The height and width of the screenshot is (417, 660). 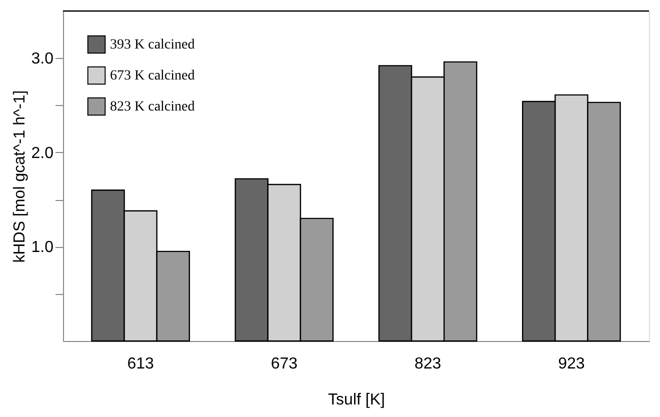 What do you see at coordinates (152, 45) in the screenshot?
I see `legend-label: 393 K calcined` at bounding box center [152, 45].